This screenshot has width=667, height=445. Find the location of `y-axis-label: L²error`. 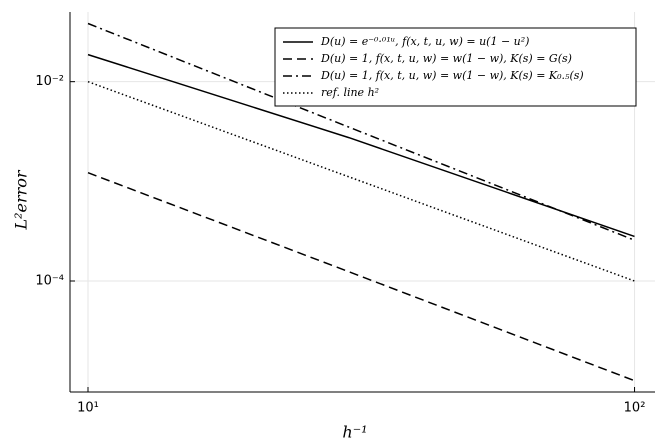

y-axis-label: L²error is located at coordinates (21, 199).